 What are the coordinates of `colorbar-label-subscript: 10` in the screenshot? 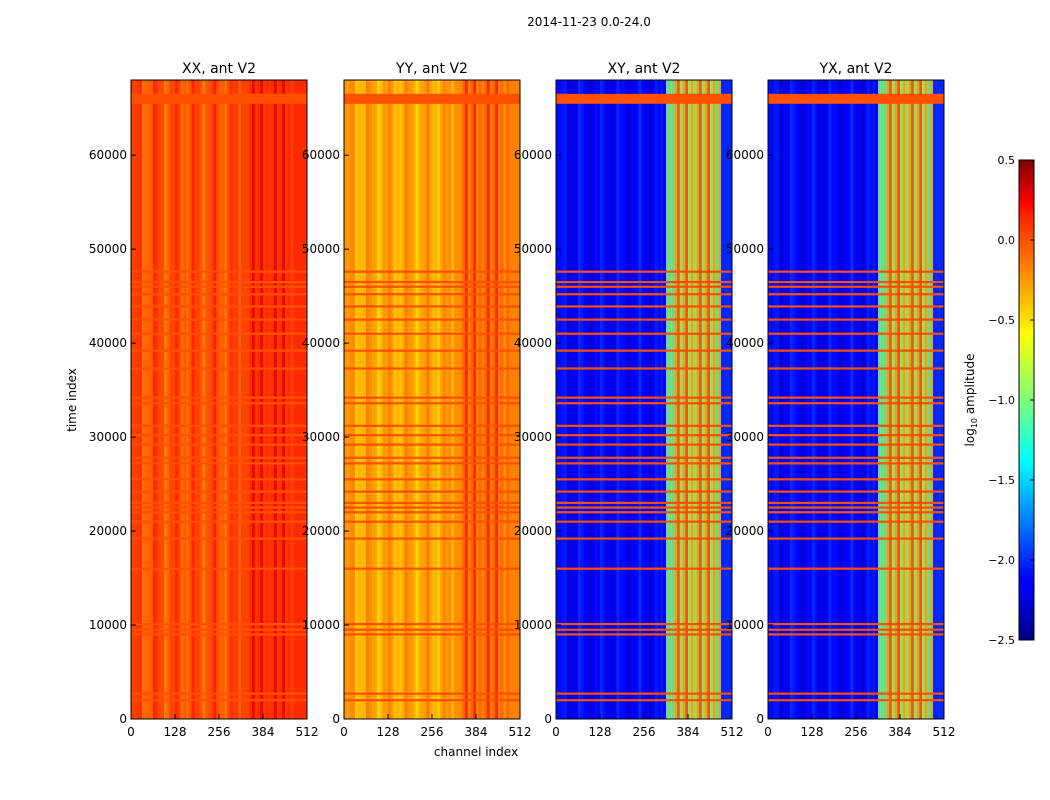 It's located at (974, 423).